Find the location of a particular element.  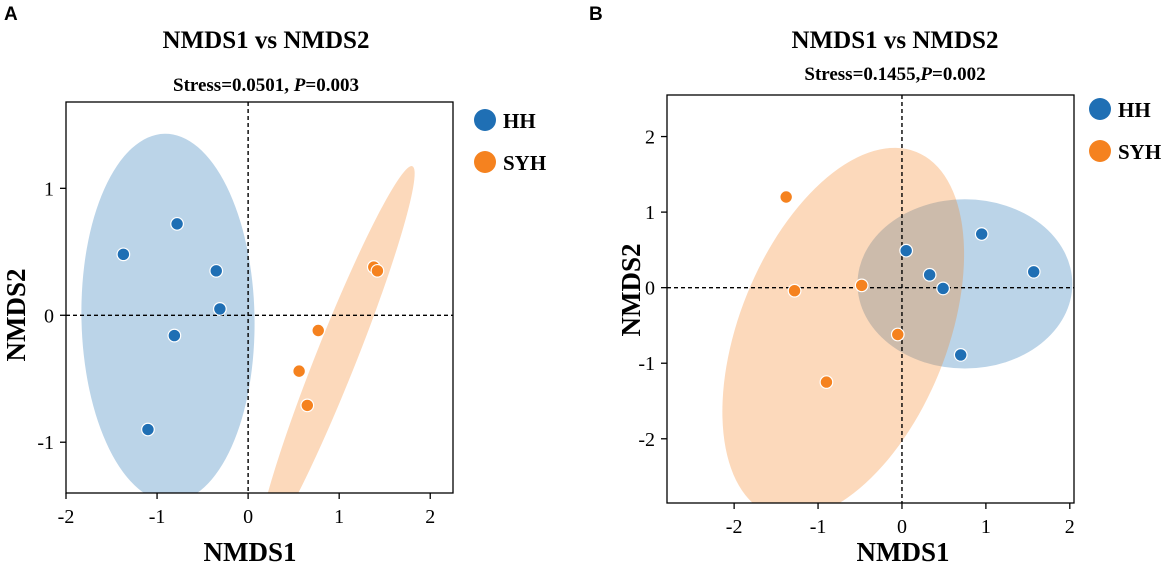

panel-b-hh-ellipse is located at coordinates (965, 284).